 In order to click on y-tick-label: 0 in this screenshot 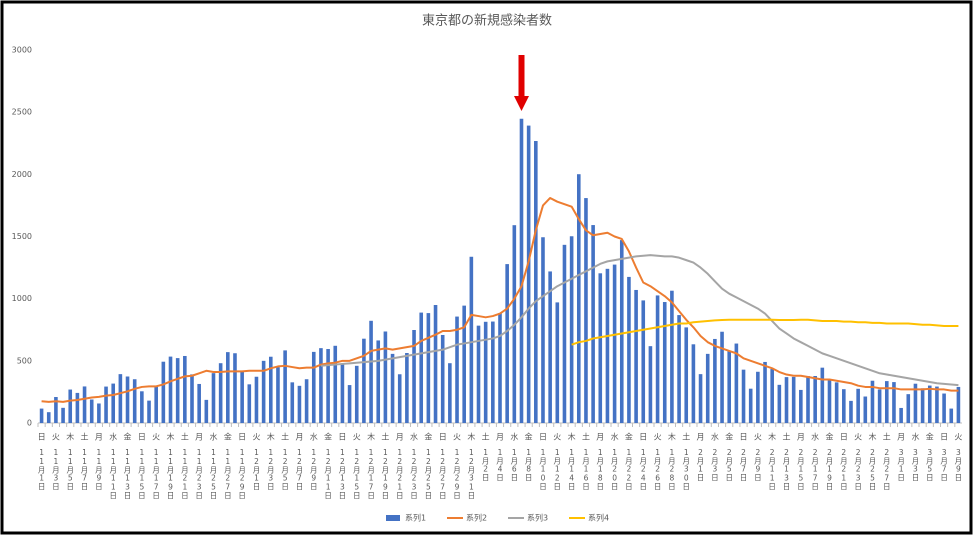, I will do `click(29, 423)`.